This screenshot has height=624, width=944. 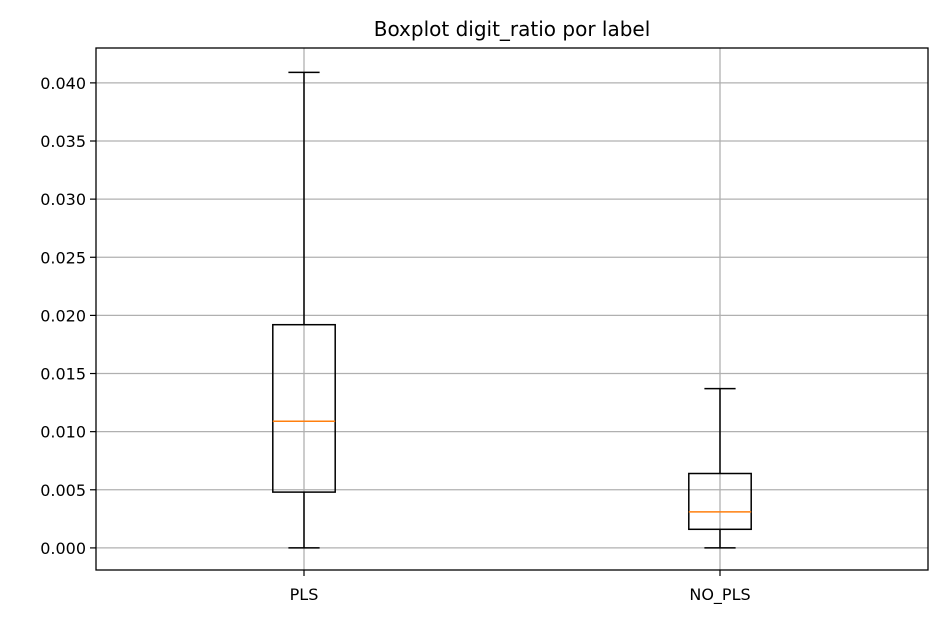 I want to click on box-no-pls, so click(x=720, y=468).